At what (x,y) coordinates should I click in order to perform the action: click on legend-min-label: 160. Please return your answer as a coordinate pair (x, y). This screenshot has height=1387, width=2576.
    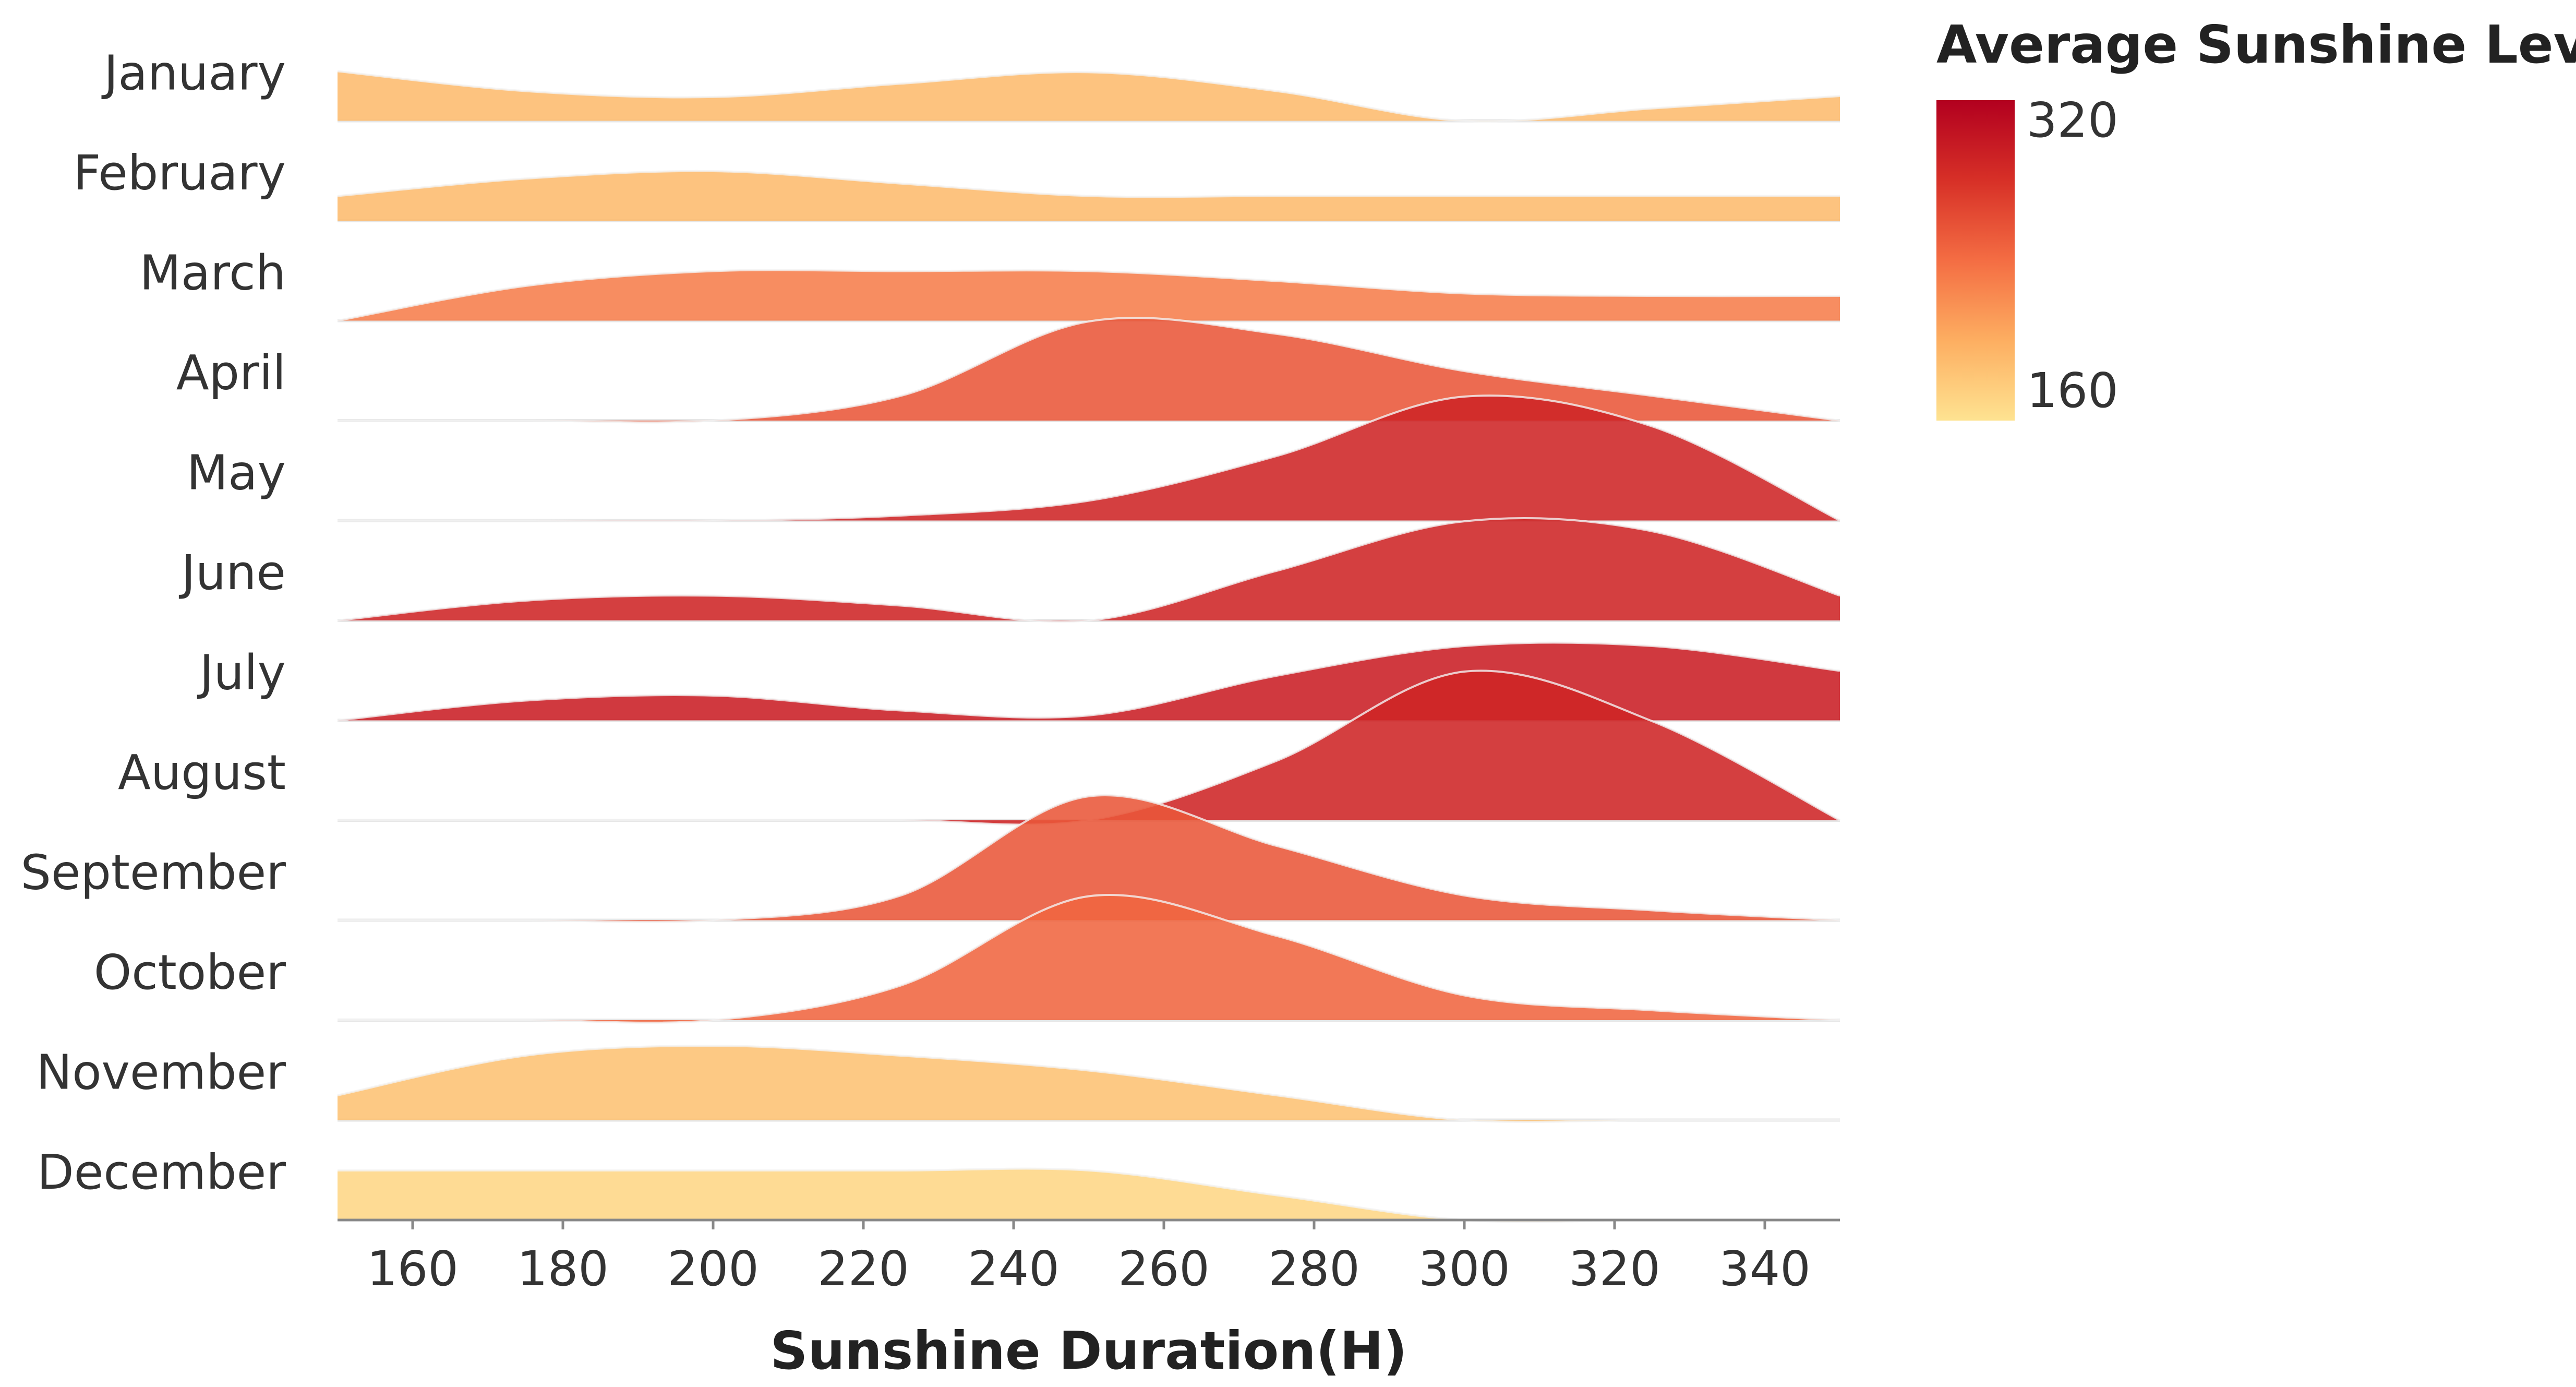
    Looking at the image, I should click on (2072, 391).